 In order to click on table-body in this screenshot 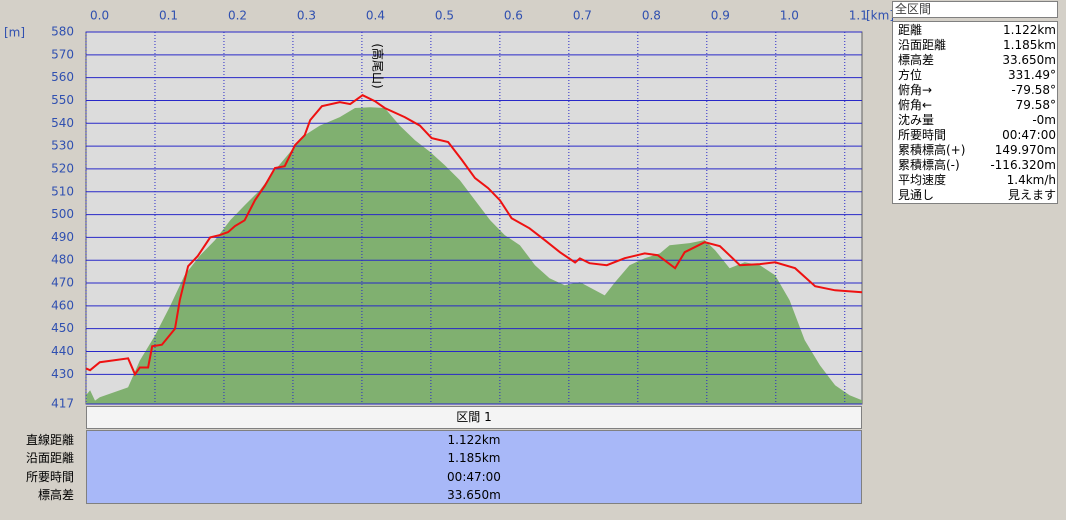, I will do `click(474, 467)`.